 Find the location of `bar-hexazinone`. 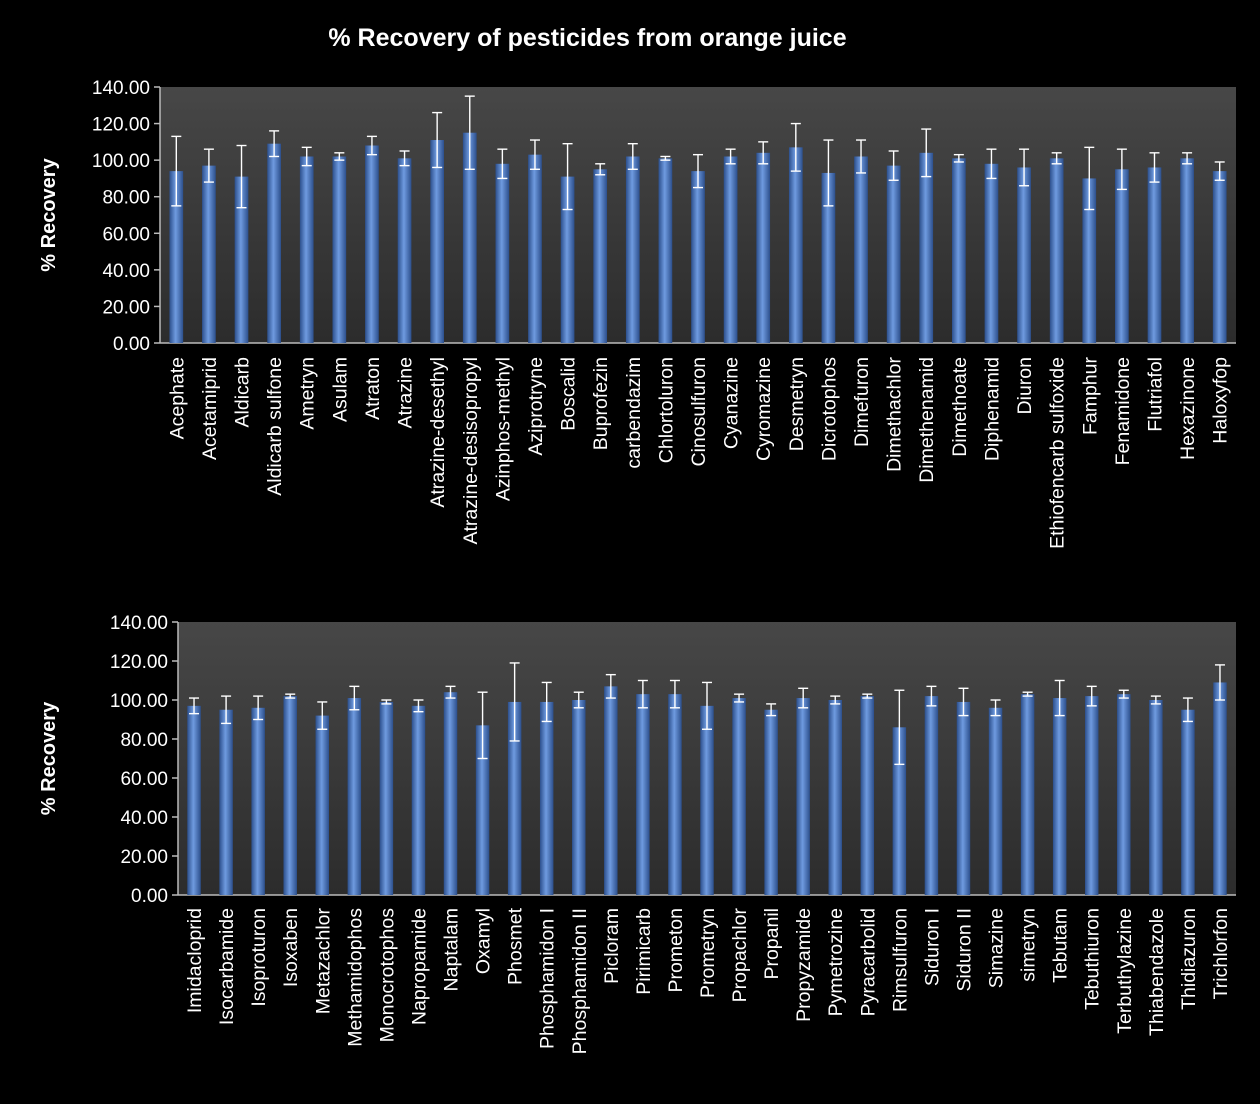

bar-hexazinone is located at coordinates (1187, 250).